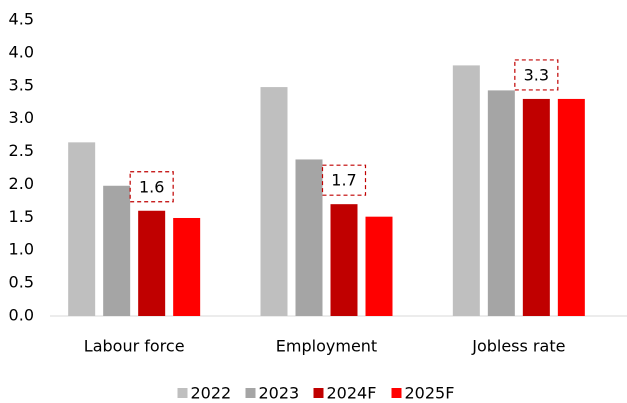 The width and height of the screenshot is (627, 403). Describe the element at coordinates (21, 315) in the screenshot. I see `y-tick-label: 0.0` at that location.